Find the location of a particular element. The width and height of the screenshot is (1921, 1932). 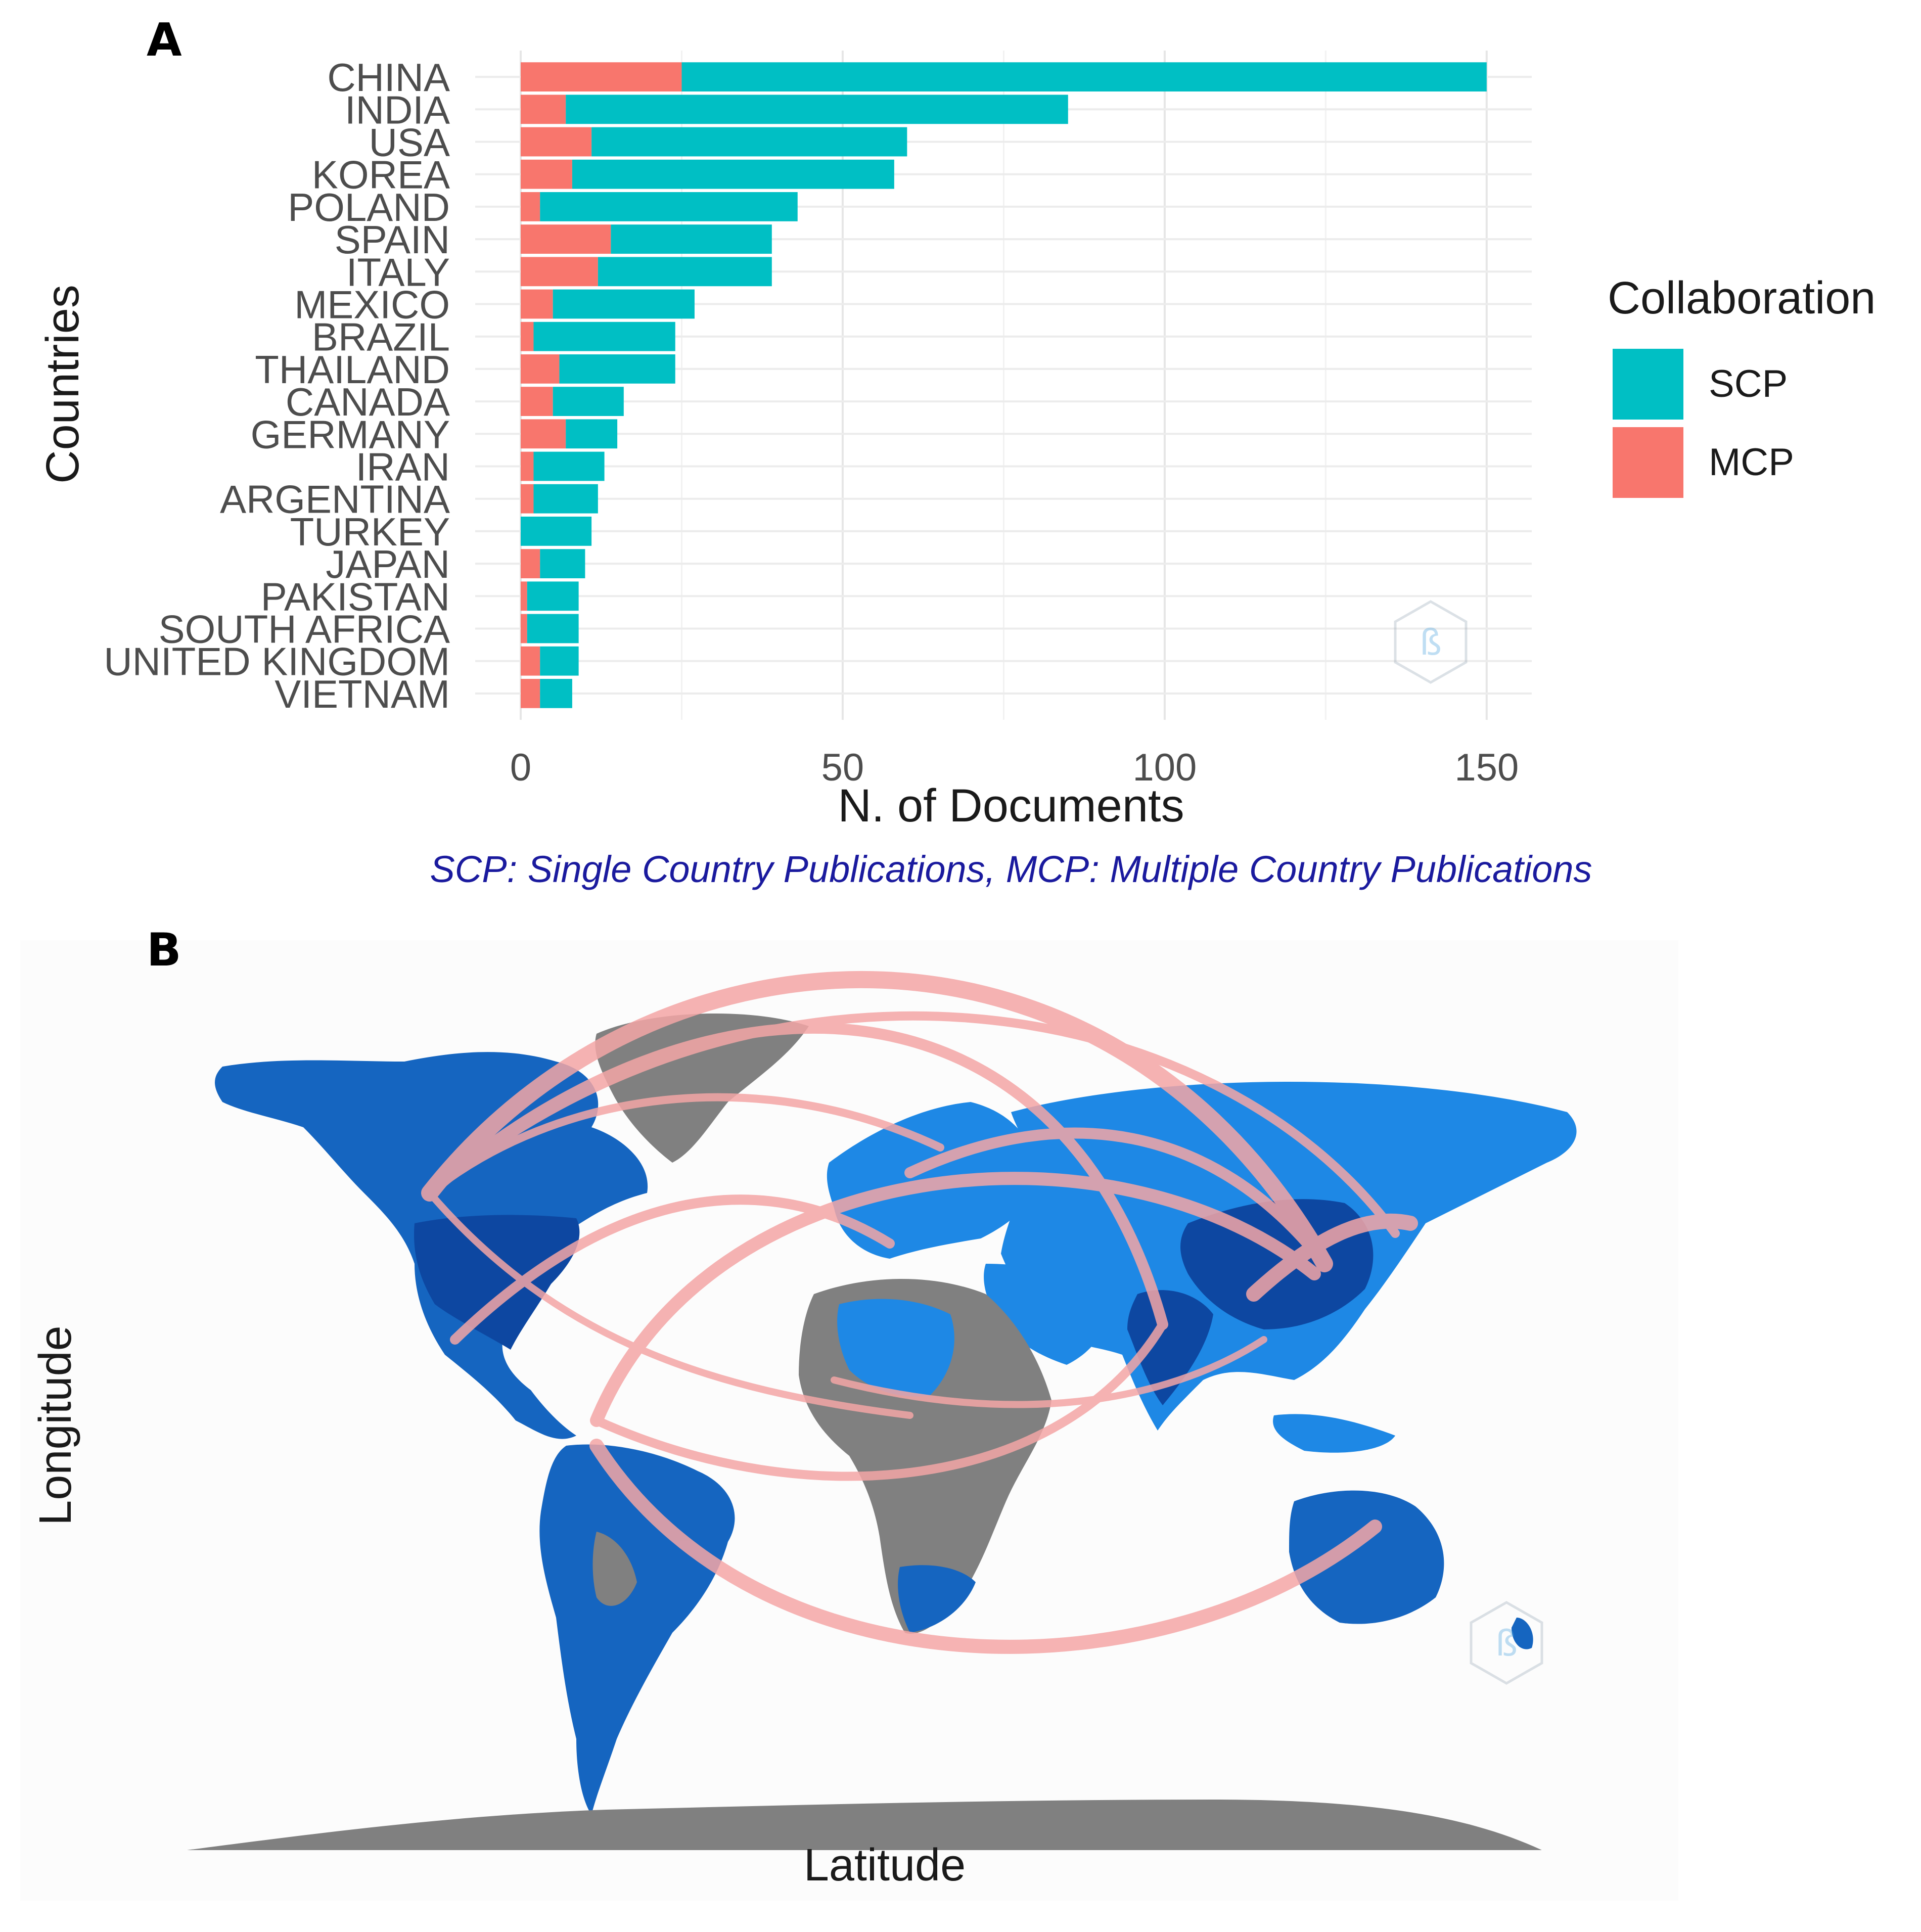

usa-shape is located at coordinates (497, 1282).